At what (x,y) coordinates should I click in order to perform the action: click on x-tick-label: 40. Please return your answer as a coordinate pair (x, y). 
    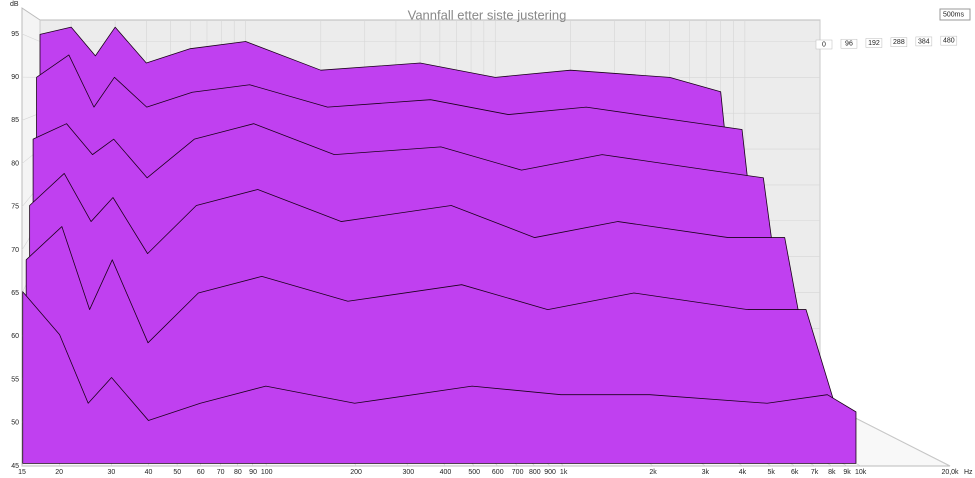
    Looking at the image, I should click on (149, 472).